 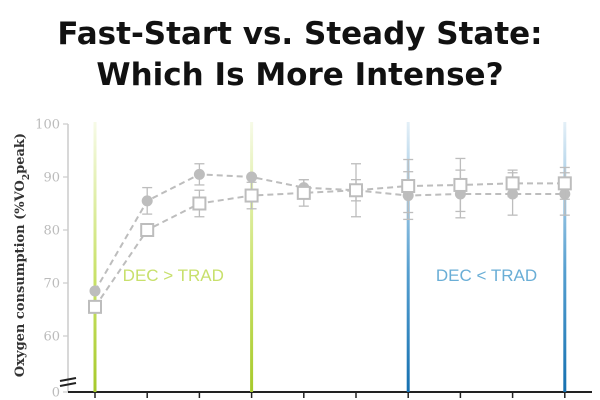 What do you see at coordinates (173, 275) in the screenshot?
I see `zone-label: DEC > TRAD` at bounding box center [173, 275].